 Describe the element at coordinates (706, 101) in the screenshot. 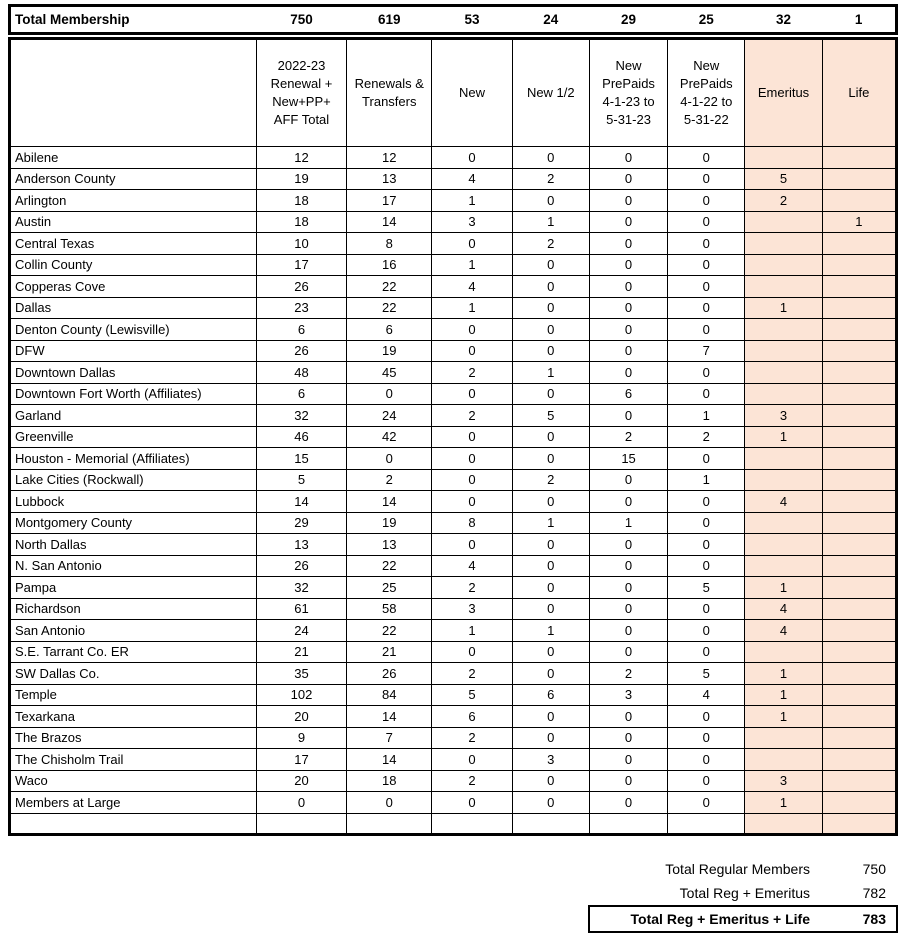

I see `column-header-line: 4-1-22 to` at that location.